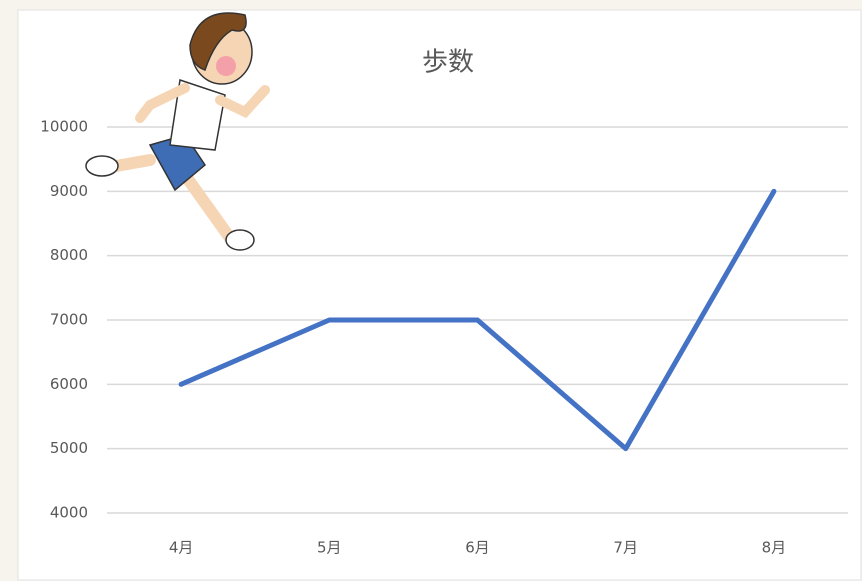 This screenshot has height=581, width=862. I want to click on runner-illustration, so click(177, 131).